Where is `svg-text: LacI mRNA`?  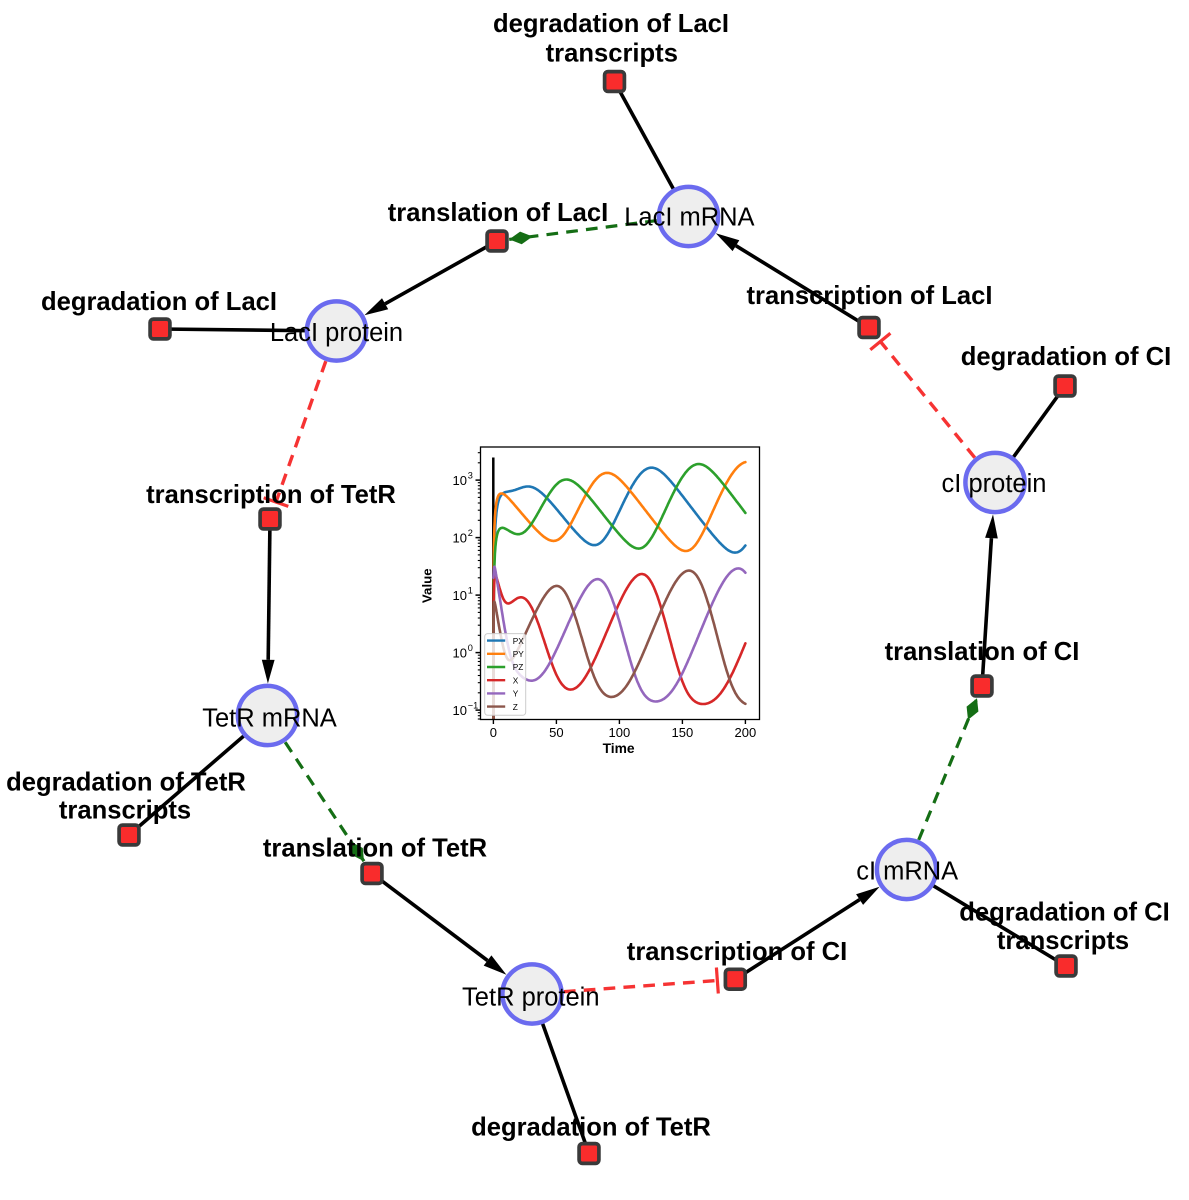
svg-text: LacI mRNA is located at coordinates (689, 218).